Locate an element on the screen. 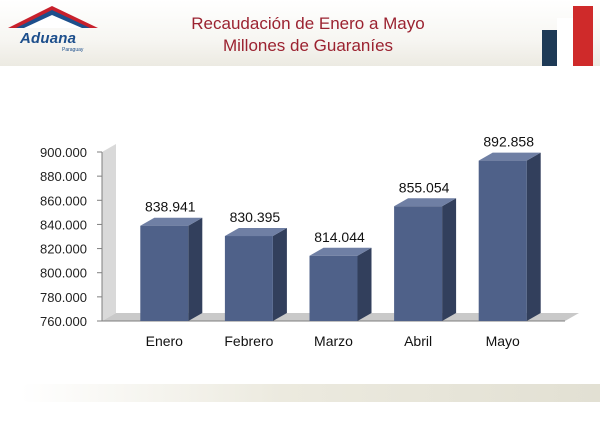 Image resolution: width=600 pixels, height=431 pixels. y-tick-label: 900.000 is located at coordinates (63, 152).